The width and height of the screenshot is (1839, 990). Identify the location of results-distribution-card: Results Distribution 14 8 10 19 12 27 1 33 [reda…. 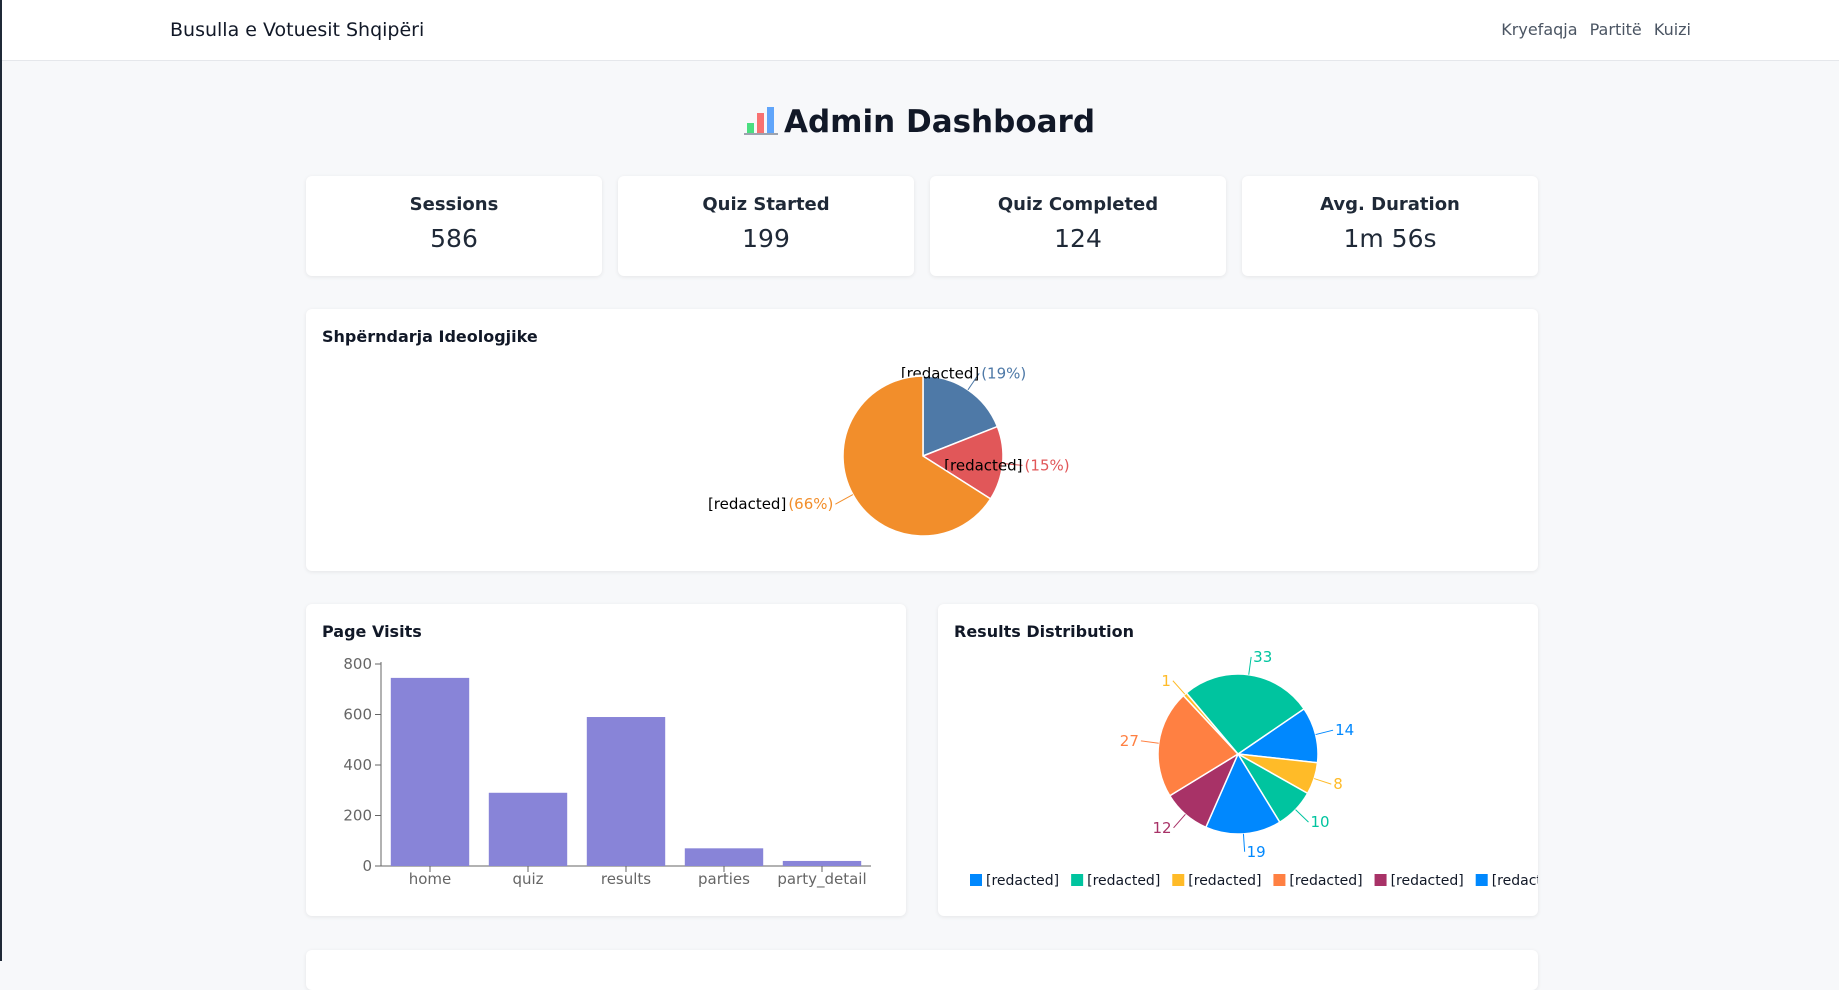
(1352, 760).